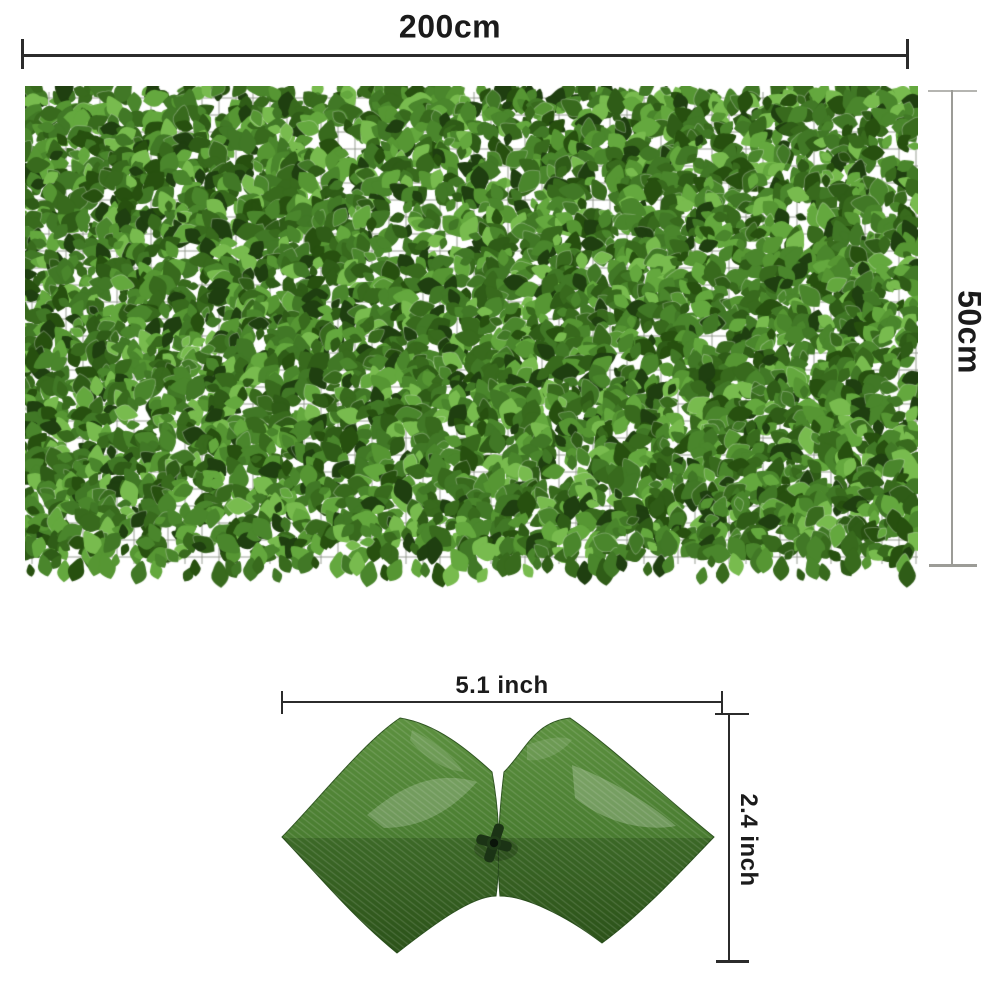  I want to click on panel-width-tick-right, so click(907, 54).